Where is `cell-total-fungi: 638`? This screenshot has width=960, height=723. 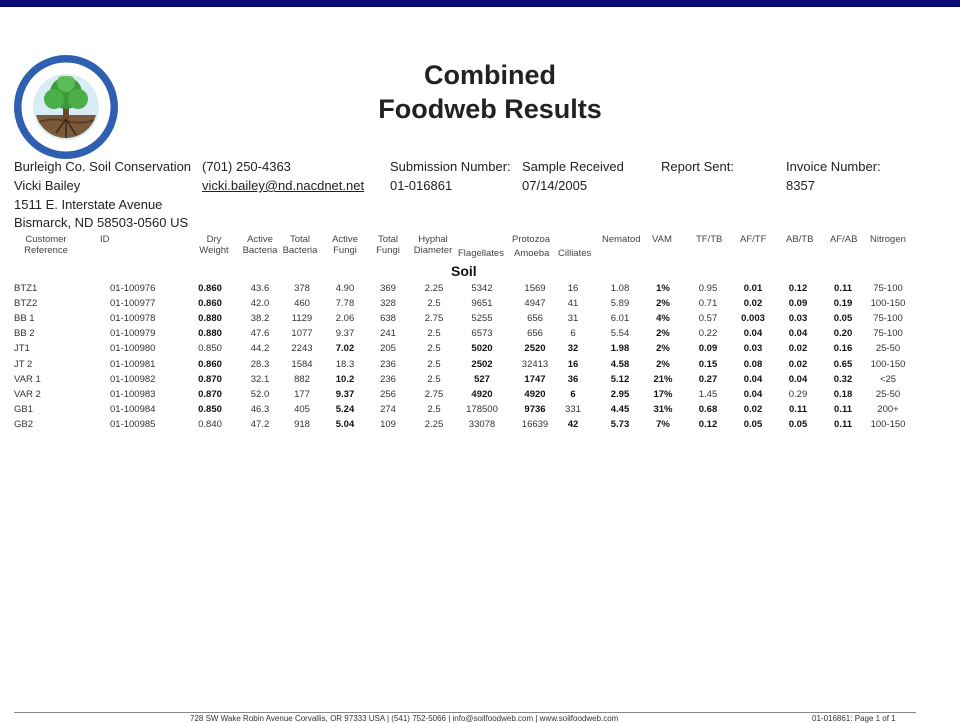 cell-total-fungi: 638 is located at coordinates (388, 319).